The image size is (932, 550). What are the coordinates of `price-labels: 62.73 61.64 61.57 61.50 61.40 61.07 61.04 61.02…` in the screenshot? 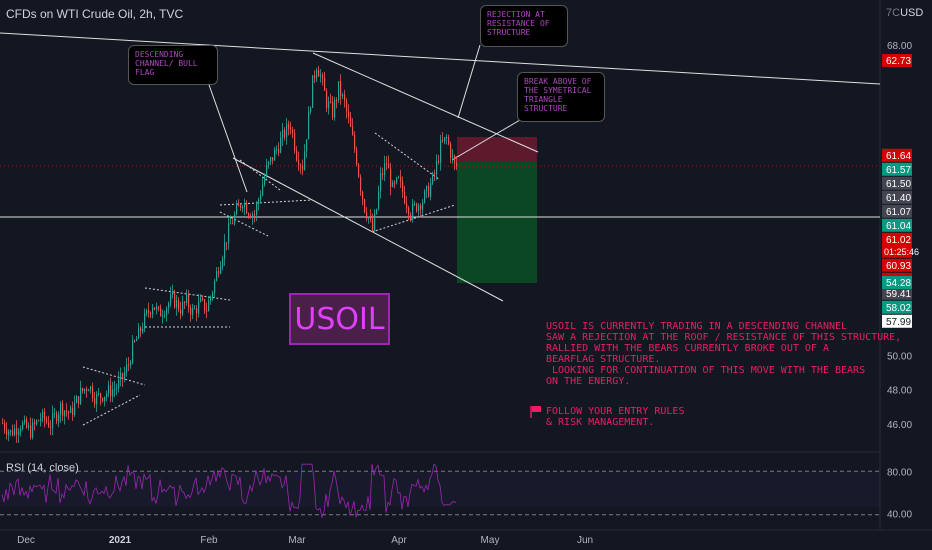 It's located at (900, 191).